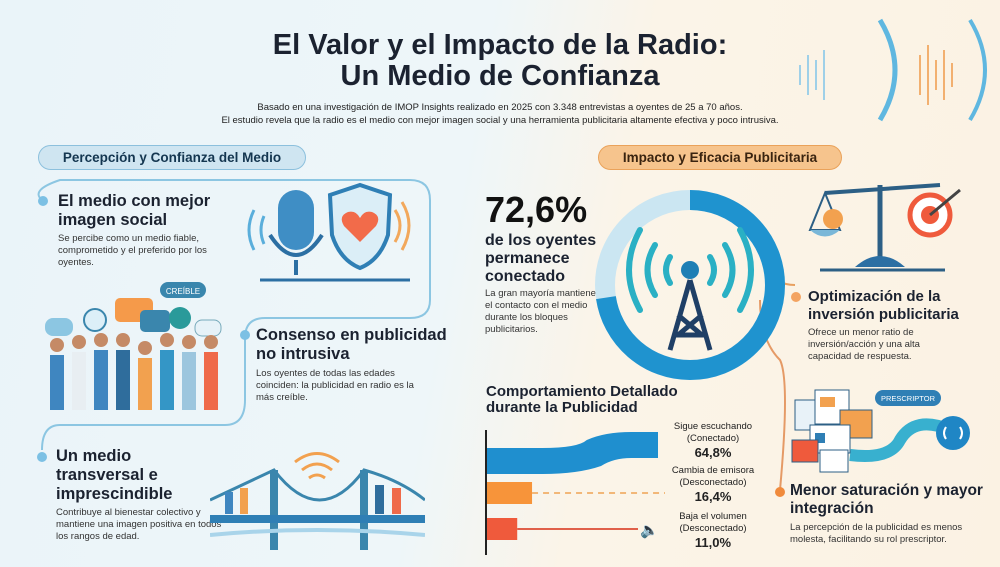  I want to click on section-label-perception: Percepción y Confianza del Medio, so click(172, 157).